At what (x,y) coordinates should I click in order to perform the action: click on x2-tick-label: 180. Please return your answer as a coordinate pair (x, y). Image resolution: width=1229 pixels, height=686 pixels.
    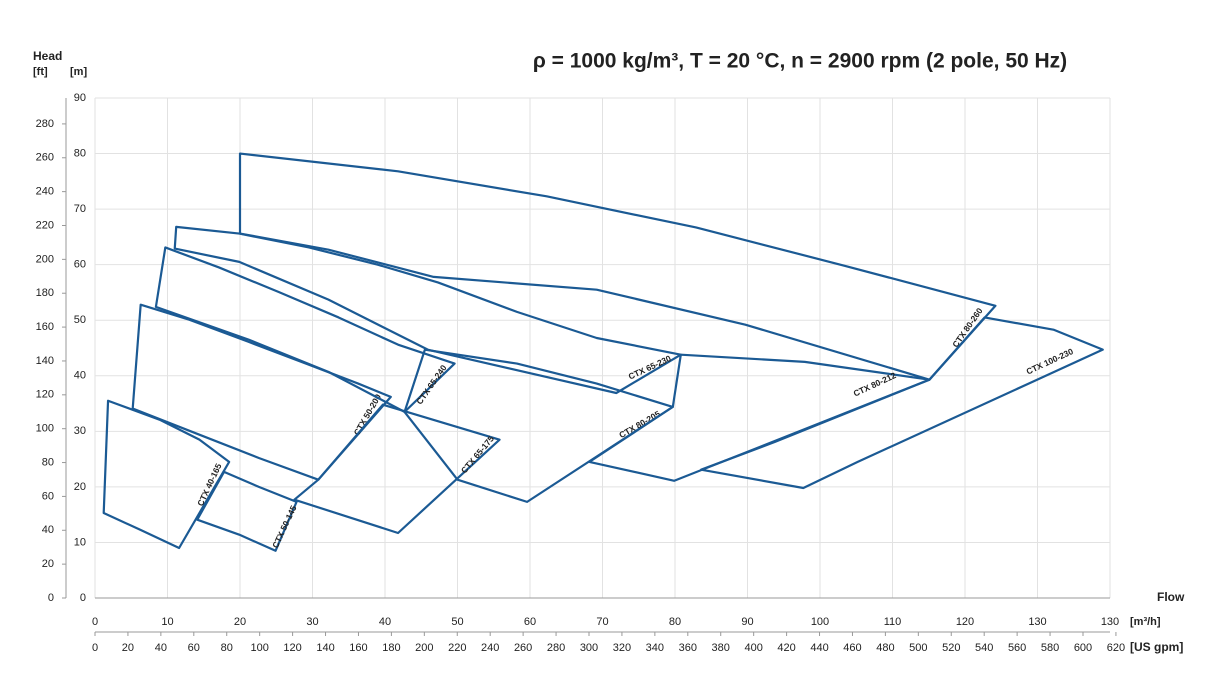
    Looking at the image, I should click on (391, 648).